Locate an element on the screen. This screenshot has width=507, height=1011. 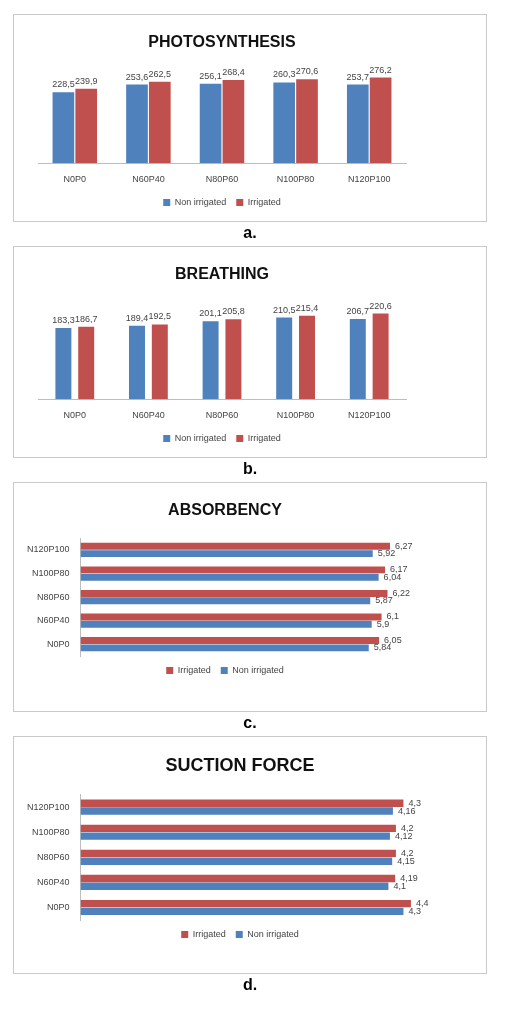
data-label: 4,19 is located at coordinates (409, 877).